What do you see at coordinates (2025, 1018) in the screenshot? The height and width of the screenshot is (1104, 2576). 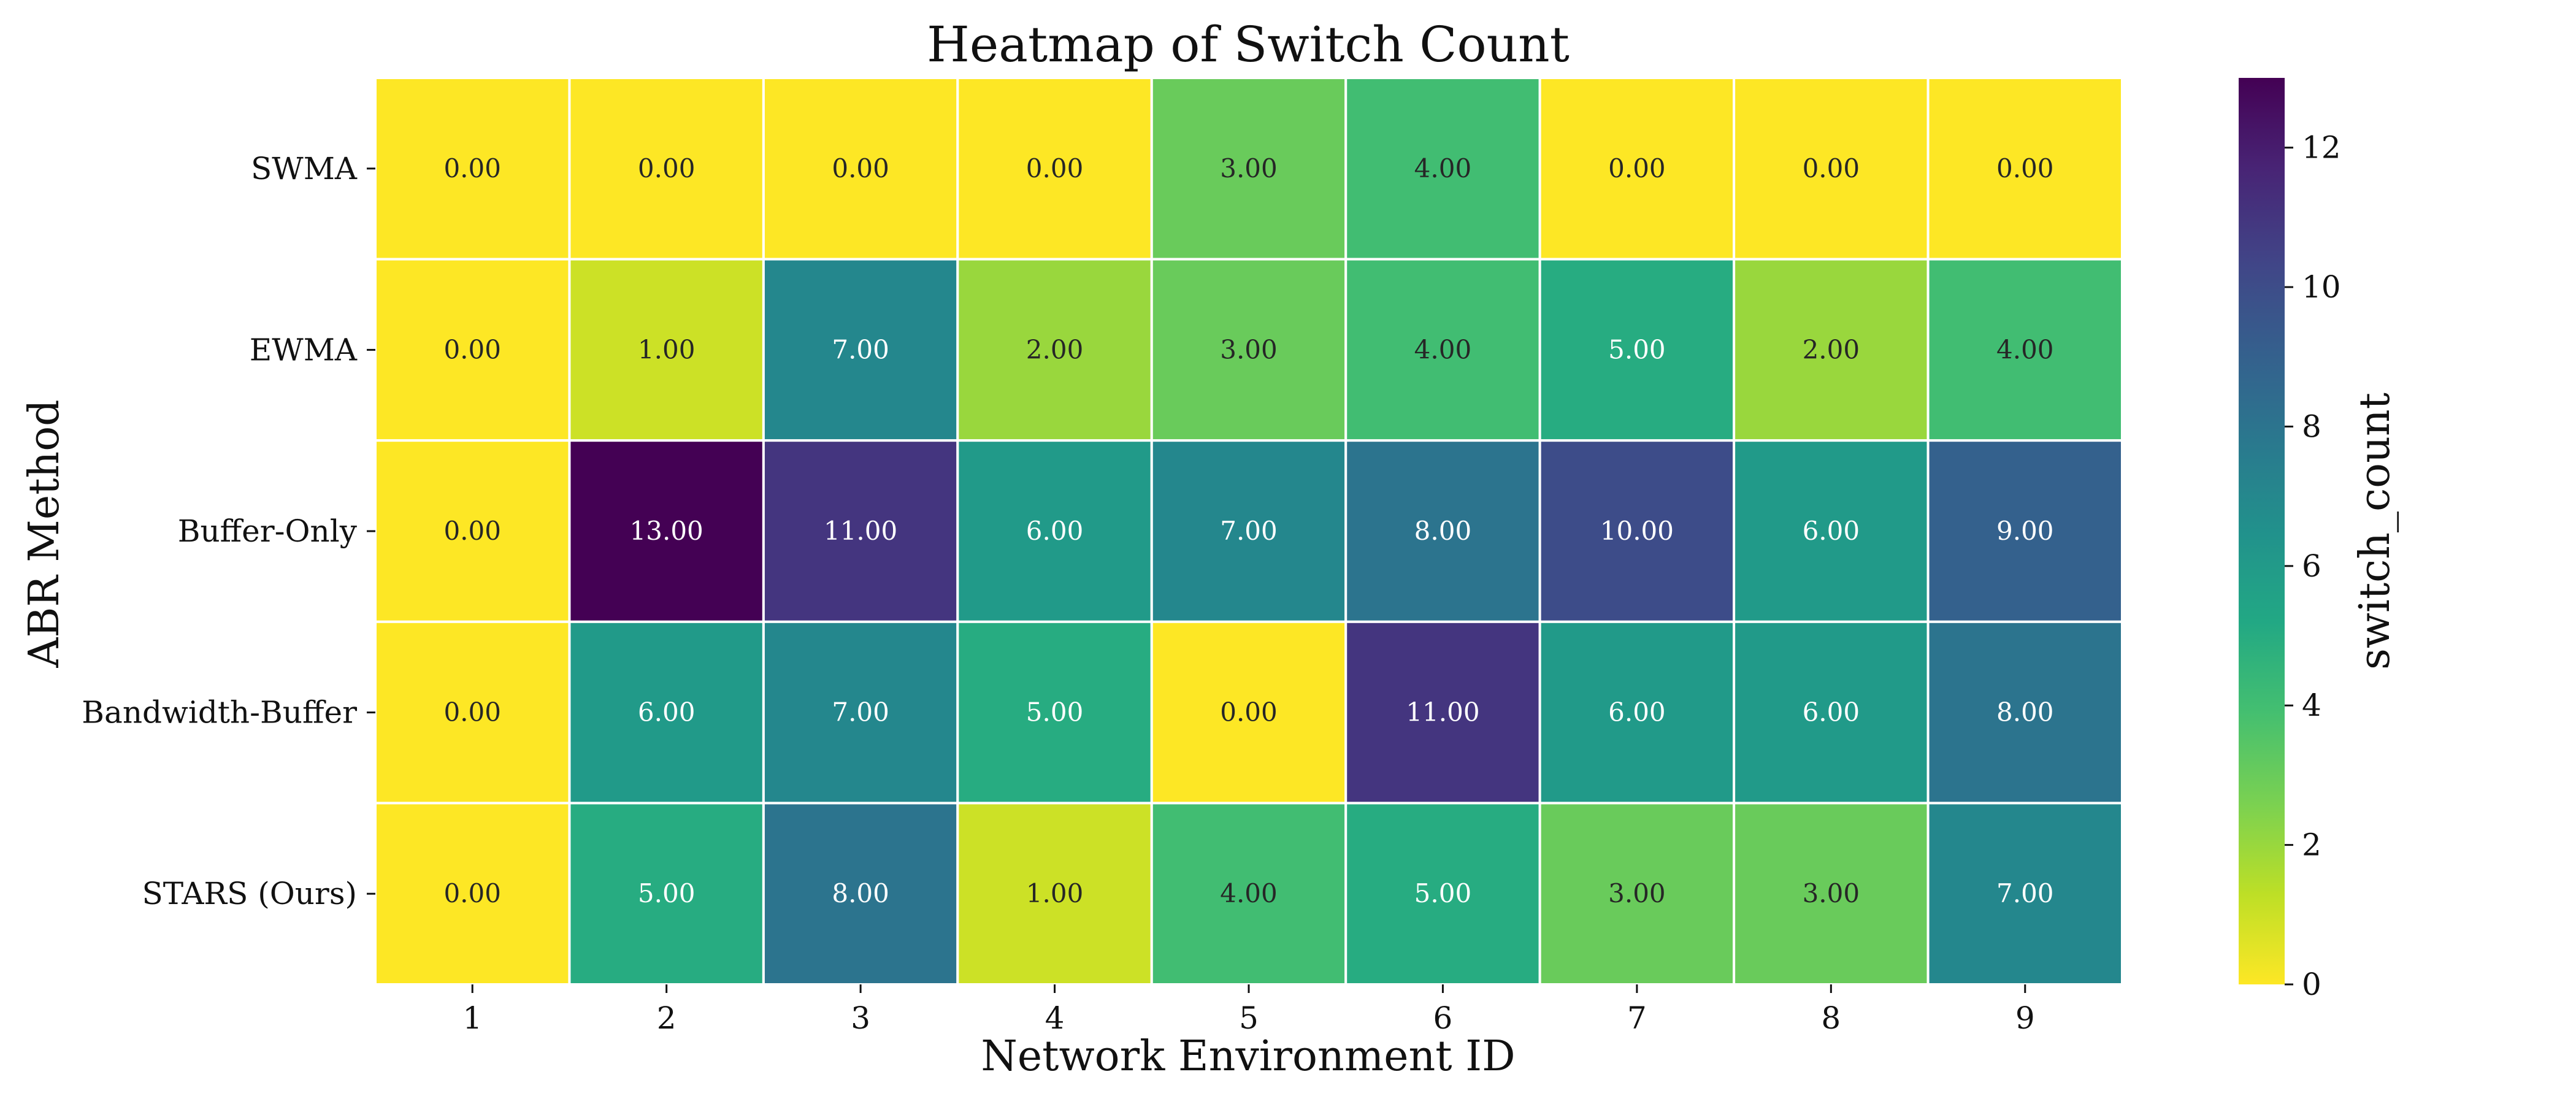 I see `x-tick-label: 9` at bounding box center [2025, 1018].